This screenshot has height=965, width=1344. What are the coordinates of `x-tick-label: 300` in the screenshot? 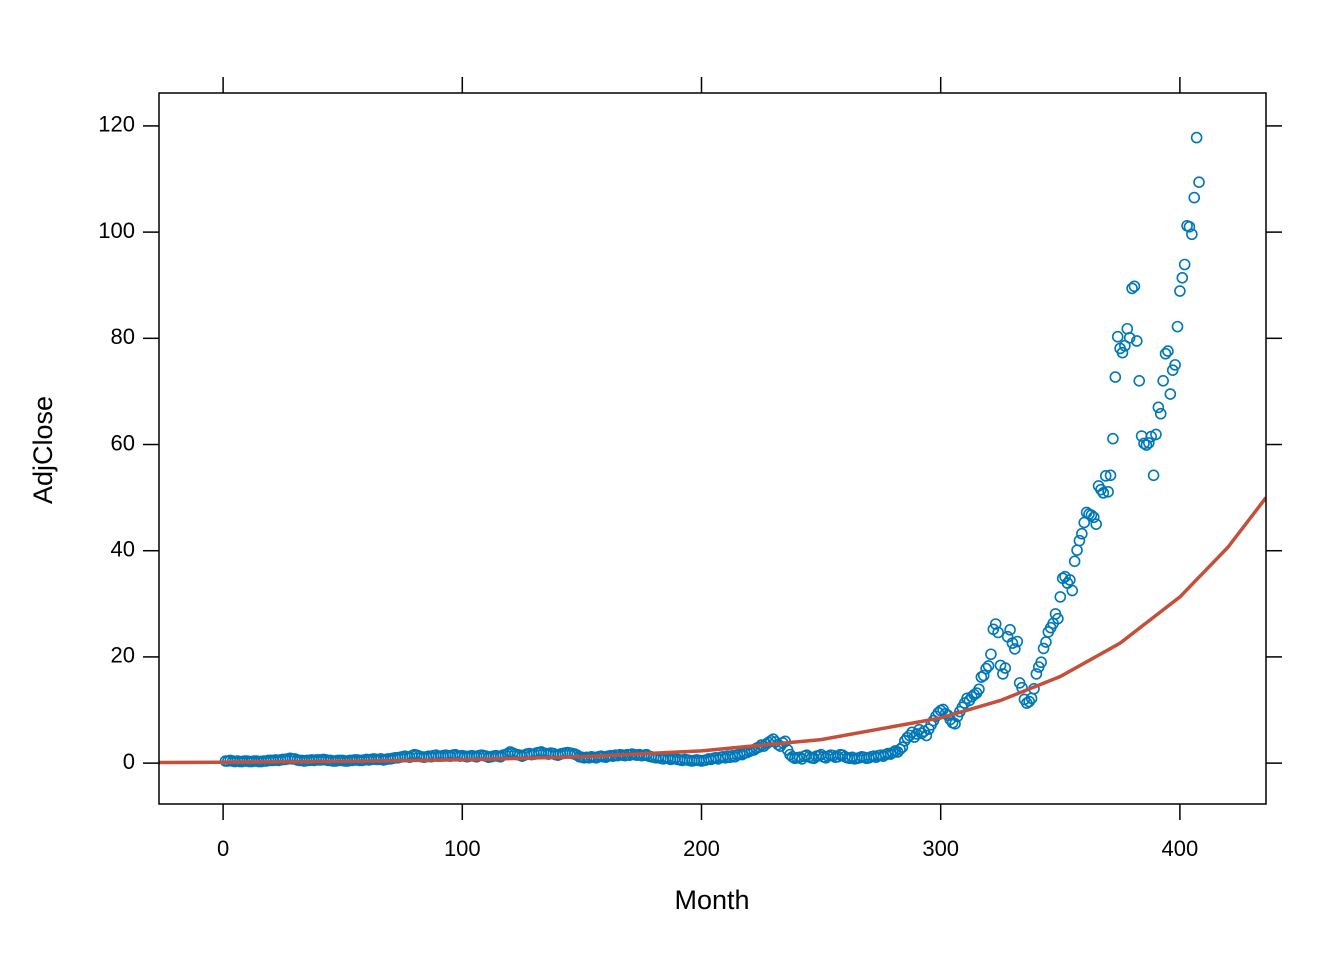 It's located at (940, 848).